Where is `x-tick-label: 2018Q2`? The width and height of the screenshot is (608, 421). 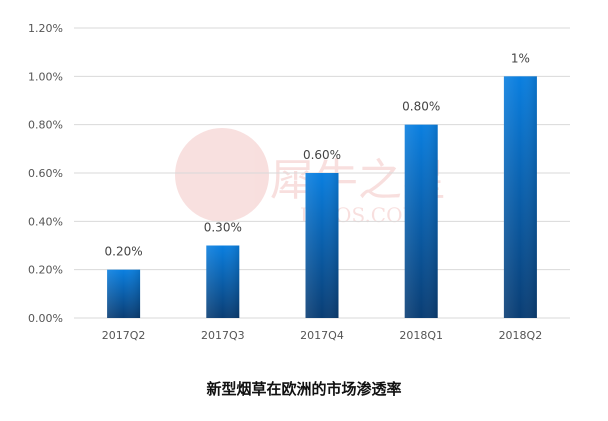
x-tick-label: 2018Q2 is located at coordinates (521, 335).